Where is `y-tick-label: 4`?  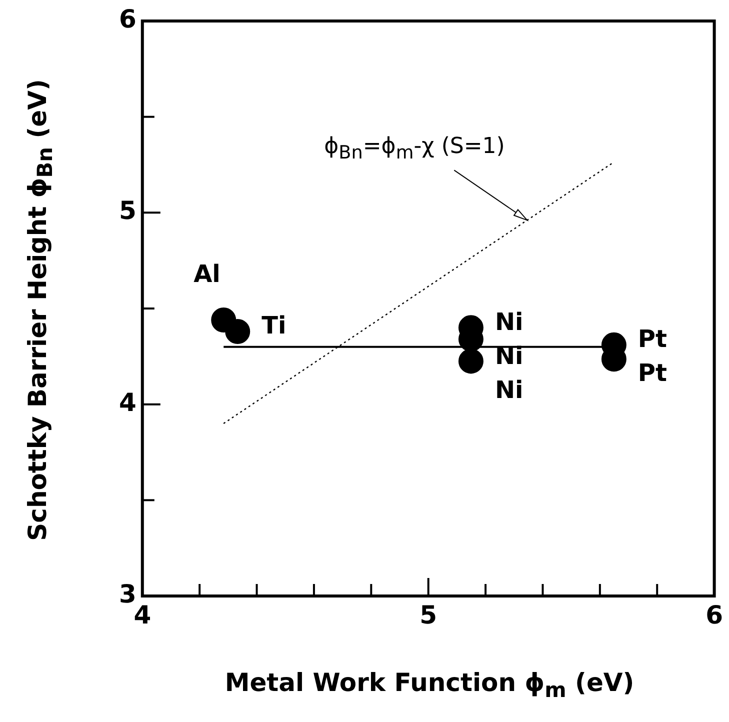 y-tick-label: 4 is located at coordinates (127, 402).